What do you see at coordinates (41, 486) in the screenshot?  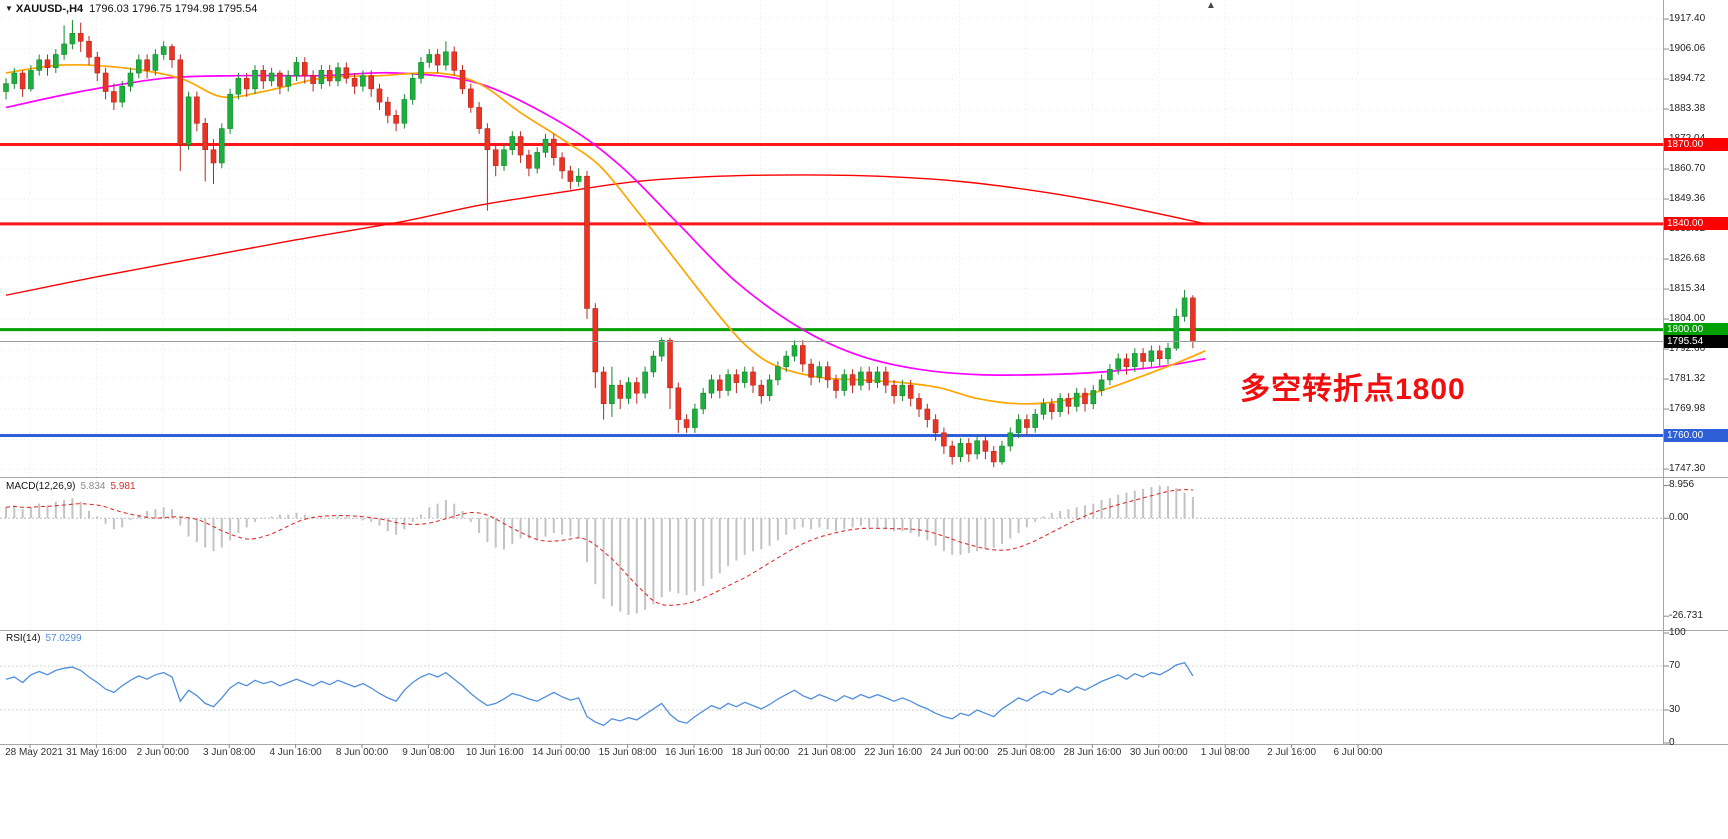 I see `macd-name: MACD(12,26,9)` at bounding box center [41, 486].